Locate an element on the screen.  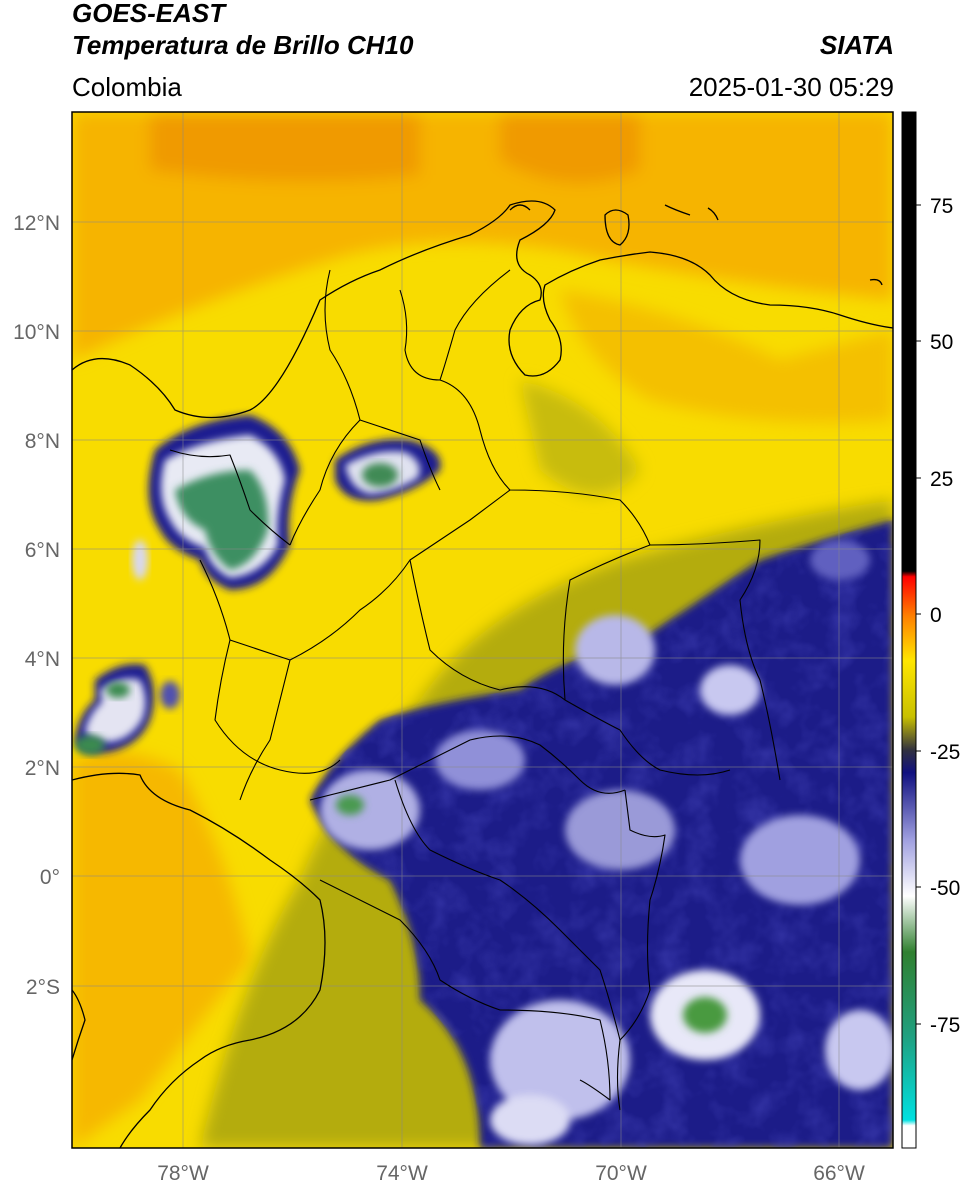
organization-label: SIATA is located at coordinates (856, 45).